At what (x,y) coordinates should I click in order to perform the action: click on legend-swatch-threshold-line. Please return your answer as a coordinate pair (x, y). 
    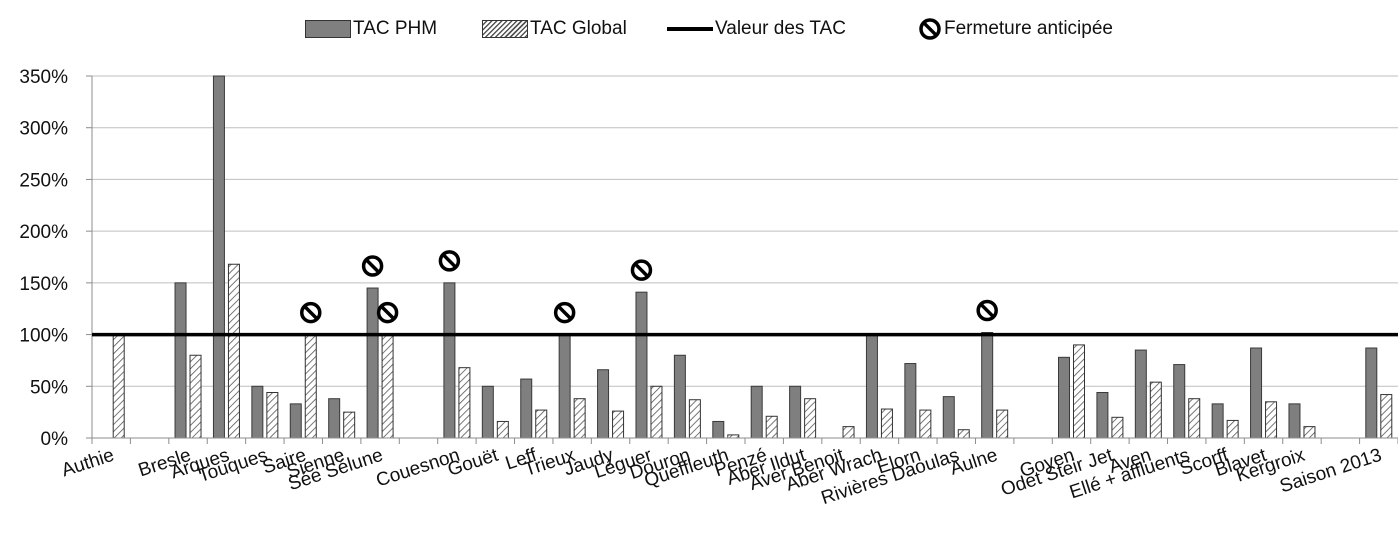
    Looking at the image, I should click on (690, 29).